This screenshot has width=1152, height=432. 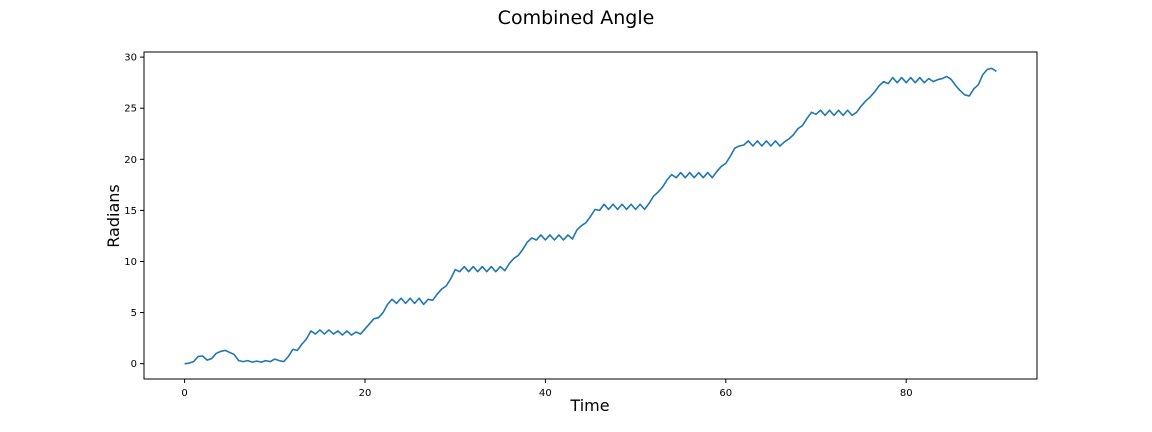 What do you see at coordinates (545, 393) in the screenshot?
I see `x-tick-label: 40` at bounding box center [545, 393].